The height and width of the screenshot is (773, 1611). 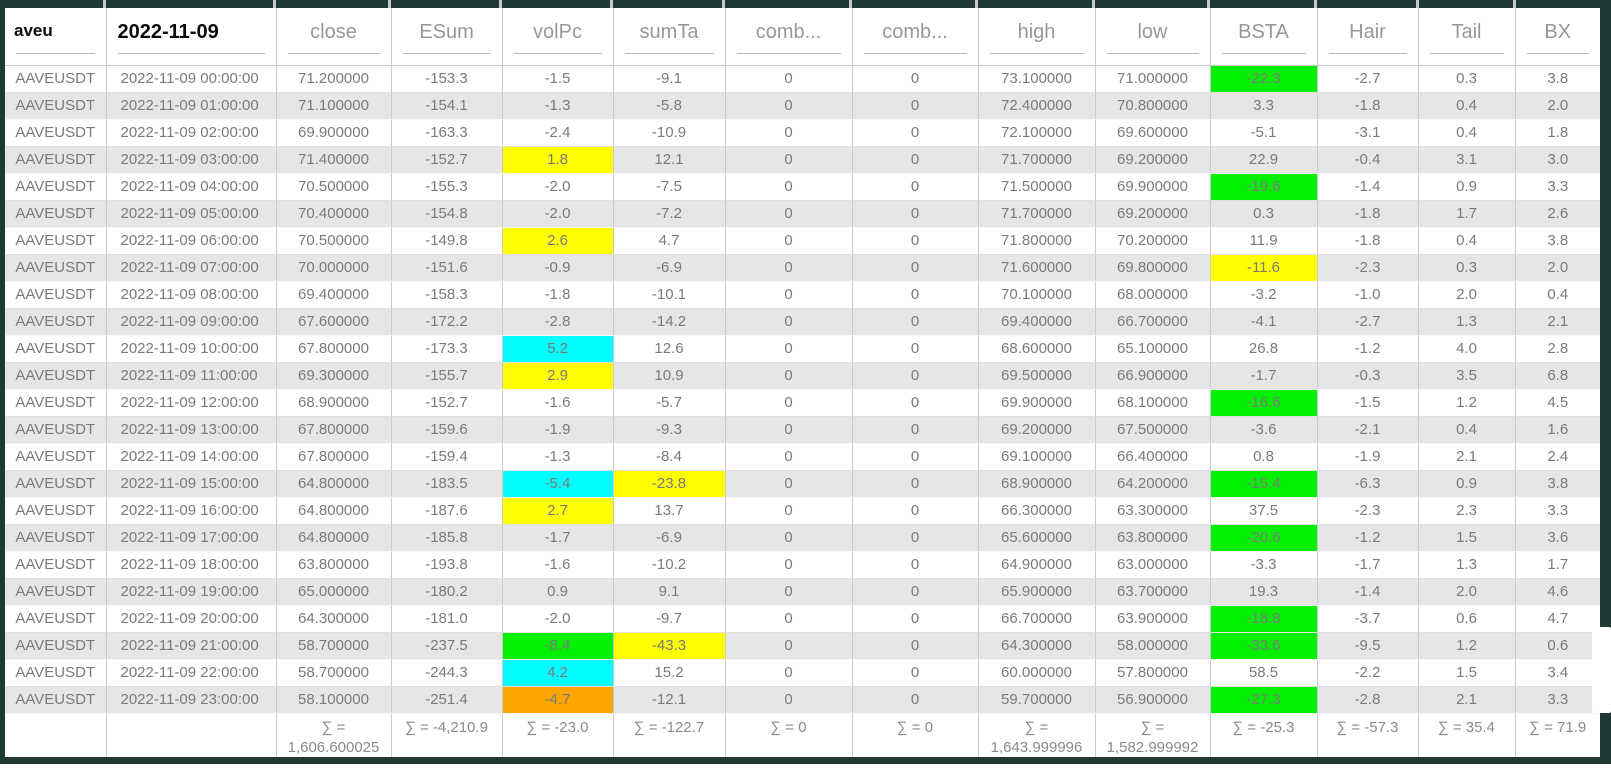 What do you see at coordinates (191, 403) in the screenshot?
I see `cell-date: 2022-11-09 12:00:00` at bounding box center [191, 403].